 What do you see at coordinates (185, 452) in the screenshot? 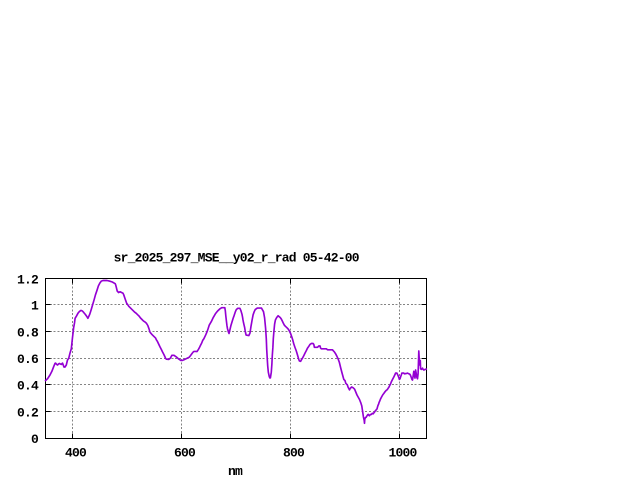
I see `svg-text: 600` at bounding box center [185, 452].